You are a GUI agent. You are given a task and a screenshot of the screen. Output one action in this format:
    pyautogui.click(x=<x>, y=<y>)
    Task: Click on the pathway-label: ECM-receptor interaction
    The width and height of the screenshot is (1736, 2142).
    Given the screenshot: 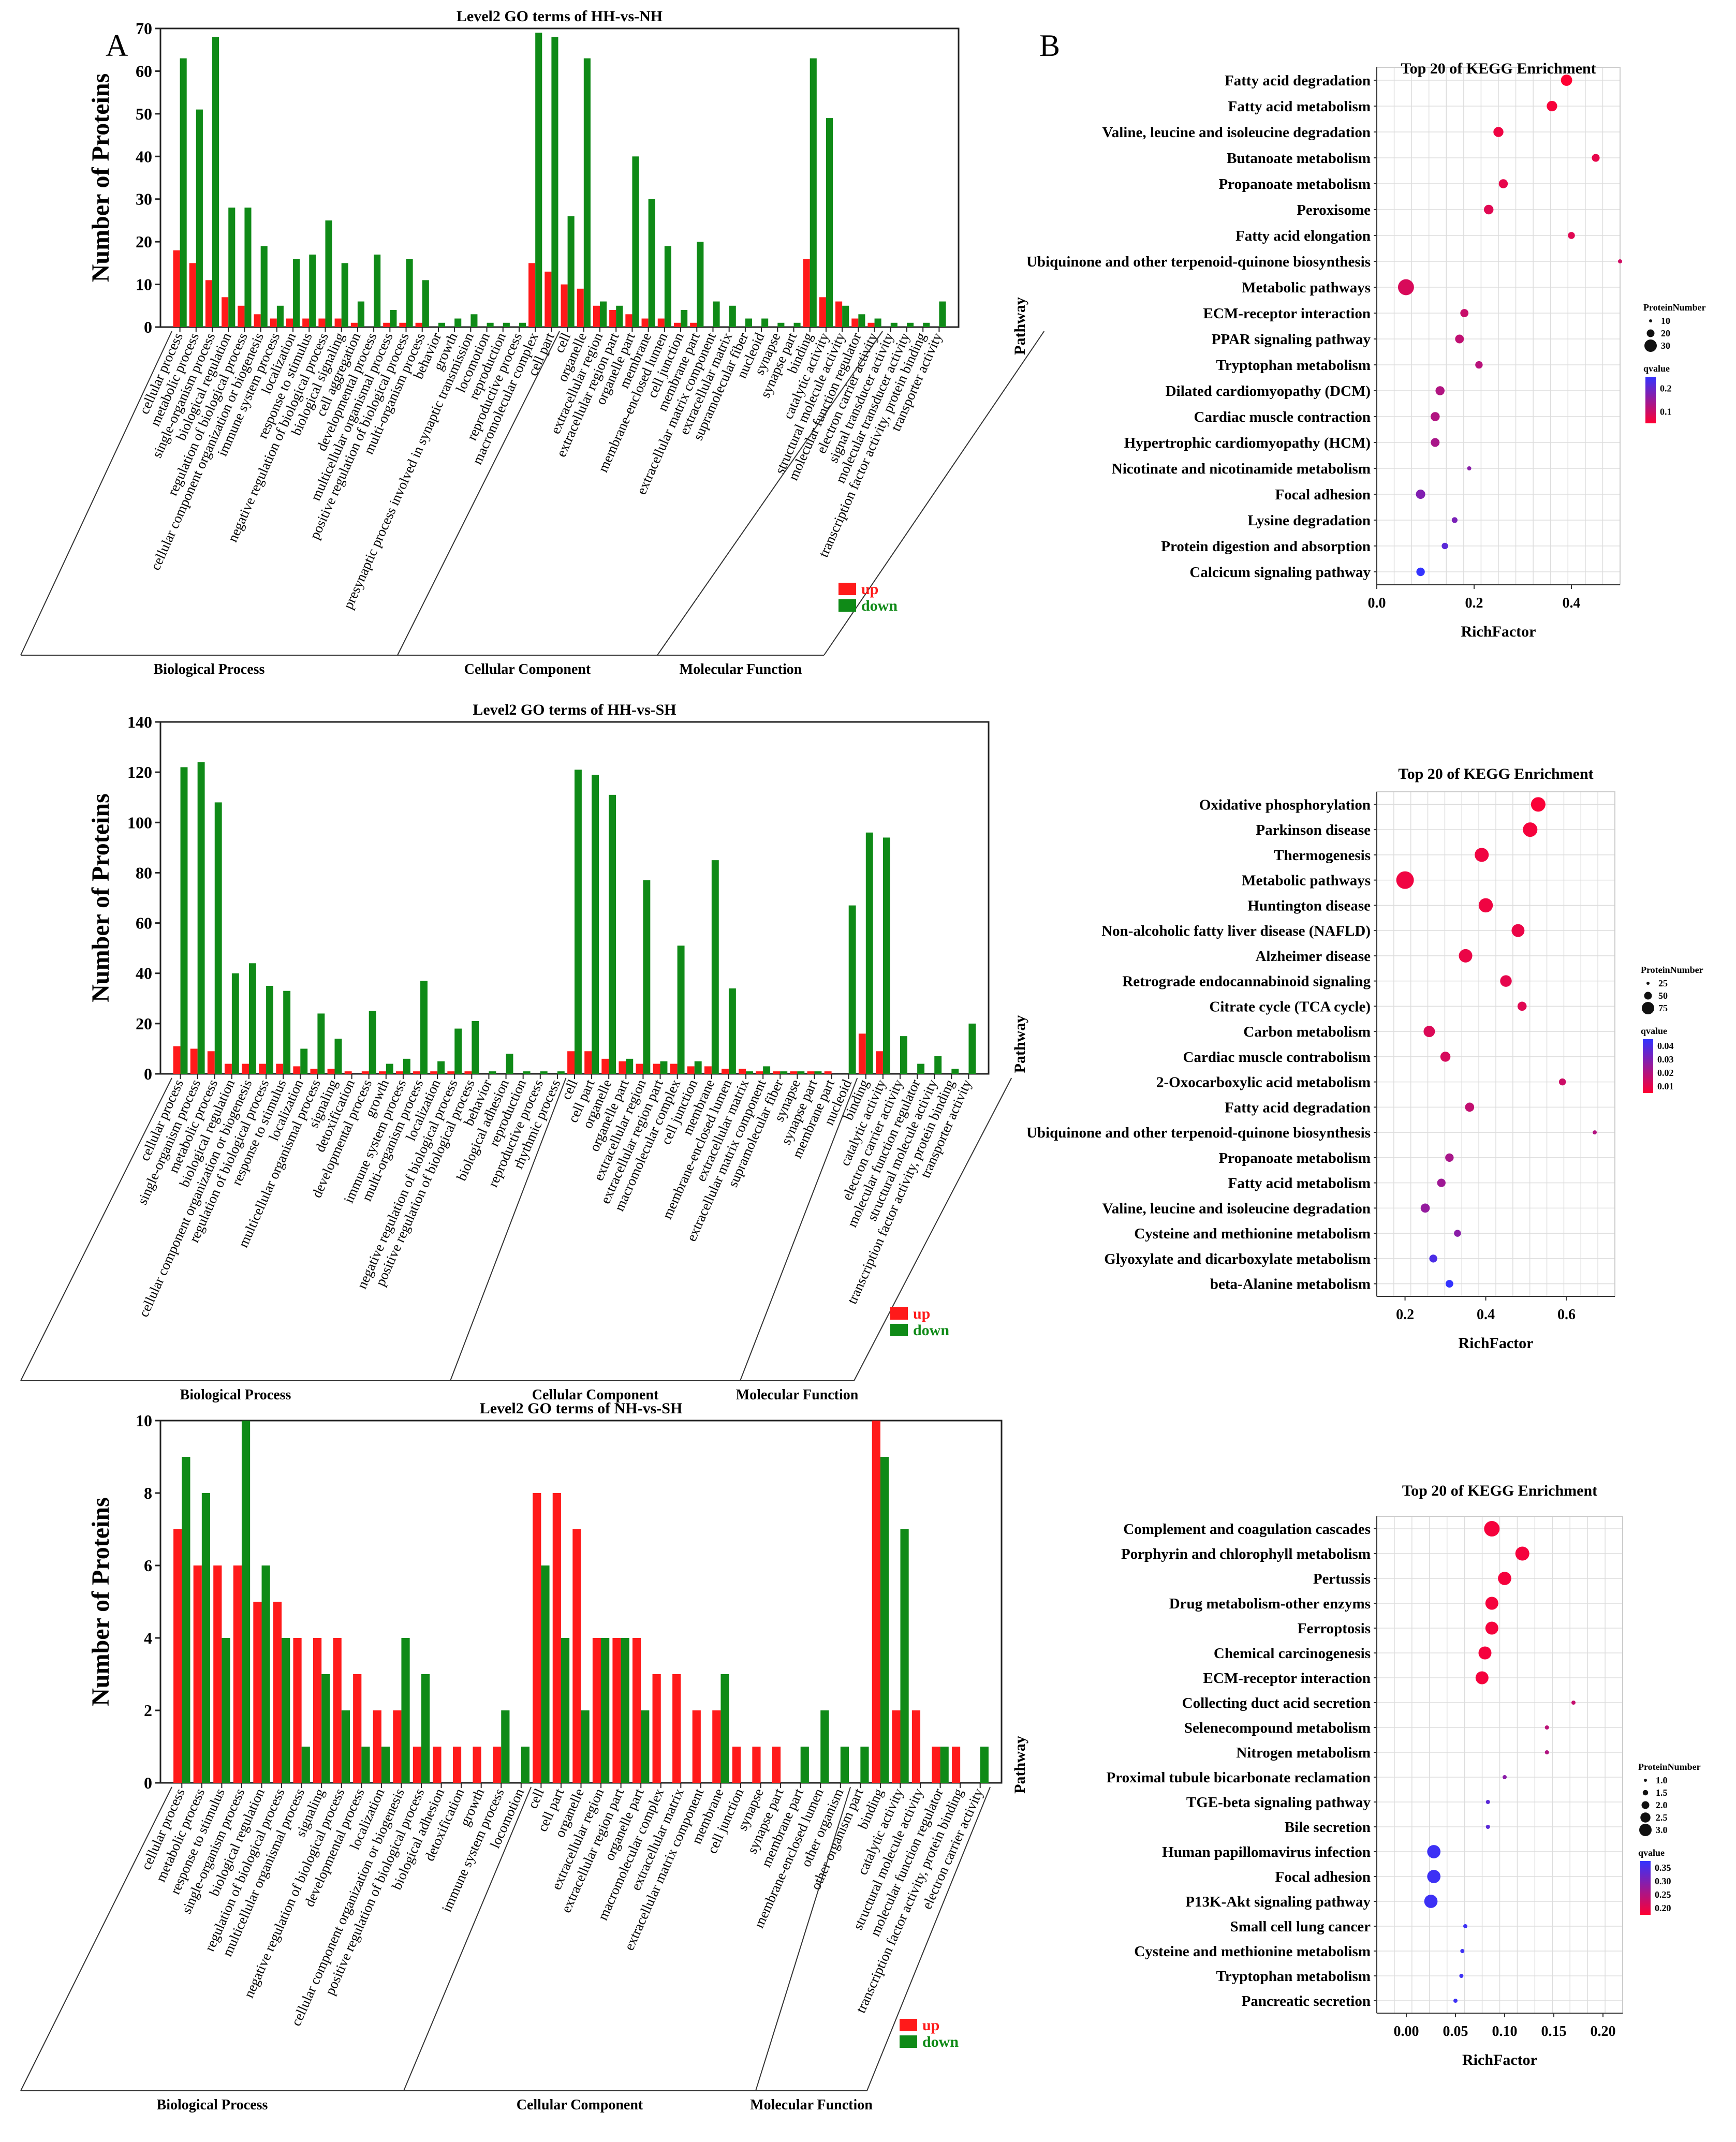 What is the action you would take?
    pyautogui.click(x=1287, y=313)
    